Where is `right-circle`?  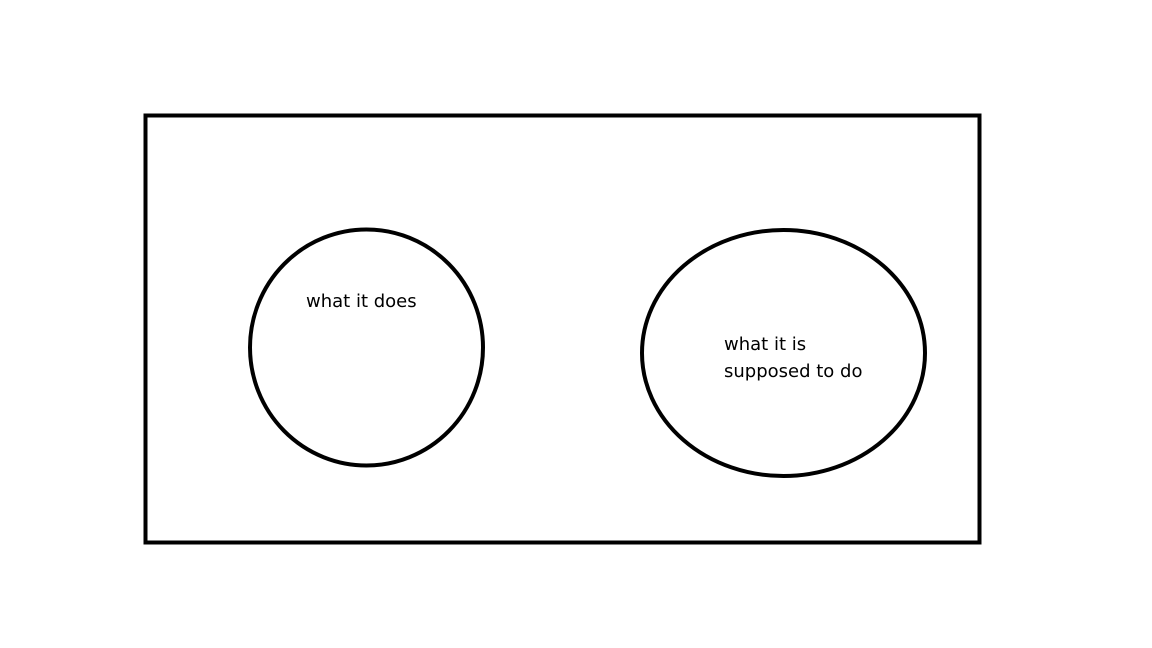
right-circle is located at coordinates (783, 353).